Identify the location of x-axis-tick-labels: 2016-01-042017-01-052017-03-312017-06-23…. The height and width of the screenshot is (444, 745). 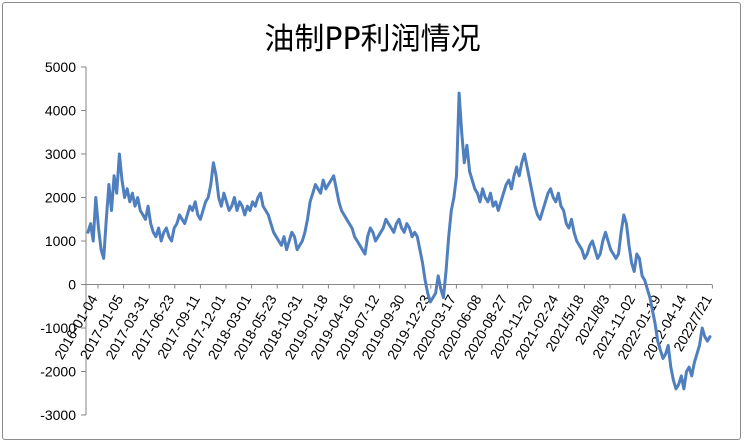
(383, 327).